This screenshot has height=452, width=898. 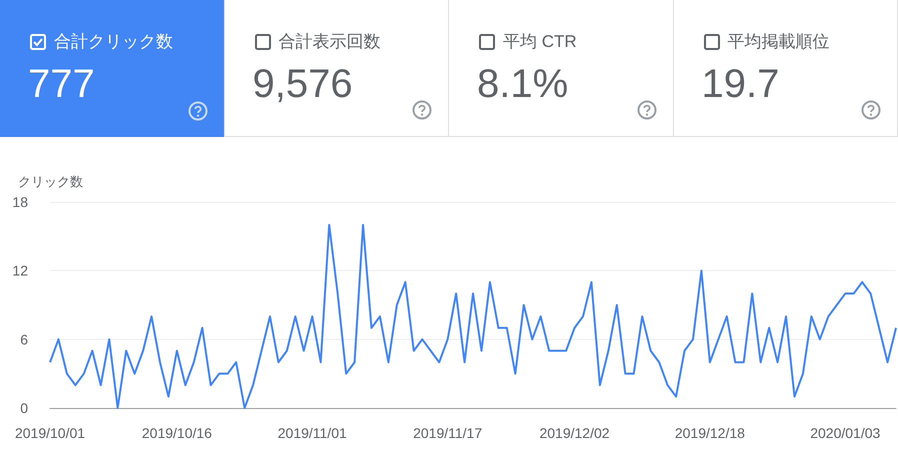 I want to click on x-tick-label: 2019/12/18, so click(x=710, y=433).